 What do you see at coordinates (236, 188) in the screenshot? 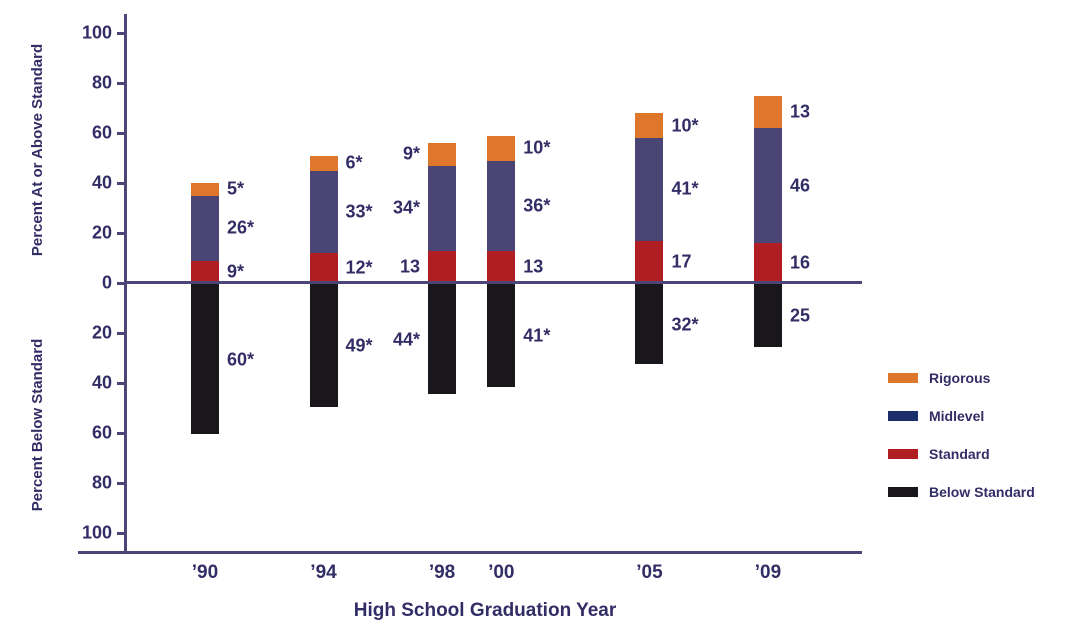
I see `bar-value-label: 5*` at bounding box center [236, 188].